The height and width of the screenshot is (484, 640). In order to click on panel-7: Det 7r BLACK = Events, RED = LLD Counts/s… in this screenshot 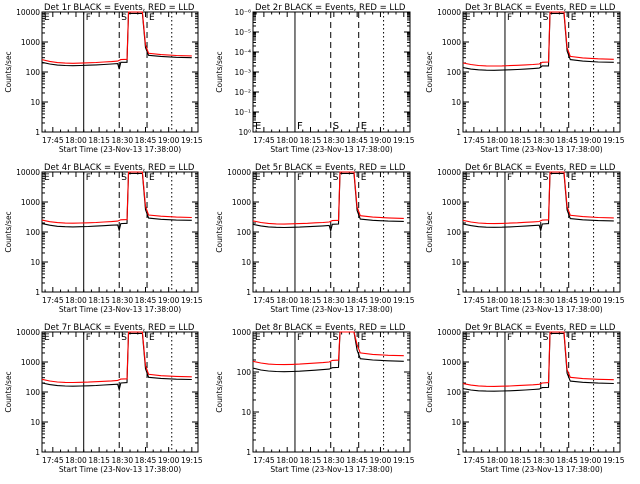, I will do `click(103, 398)`.